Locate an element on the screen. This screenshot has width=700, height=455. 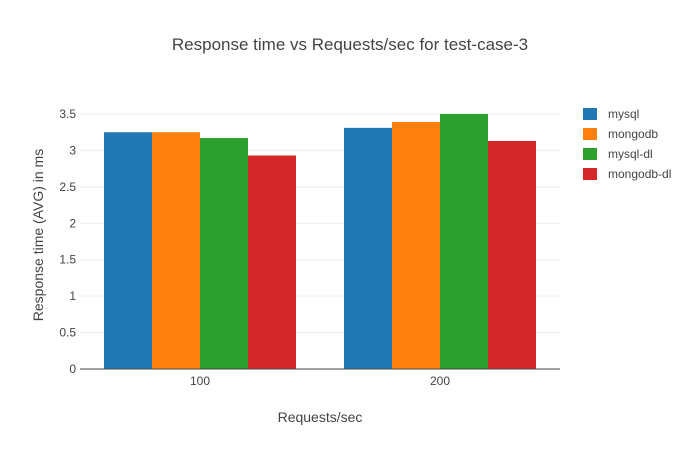
legend-item-mysql: mysql is located at coordinates (611, 114).